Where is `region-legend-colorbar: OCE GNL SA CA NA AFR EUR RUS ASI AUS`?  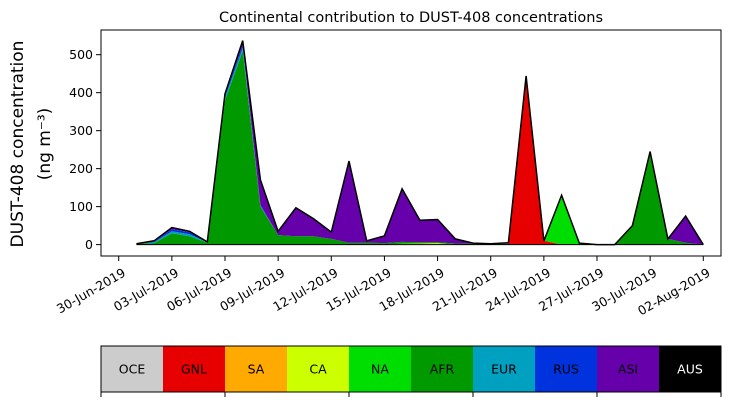 region-legend-colorbar: OCE GNL SA CA NA AFR EUR RUS ASI AUS is located at coordinates (411, 371).